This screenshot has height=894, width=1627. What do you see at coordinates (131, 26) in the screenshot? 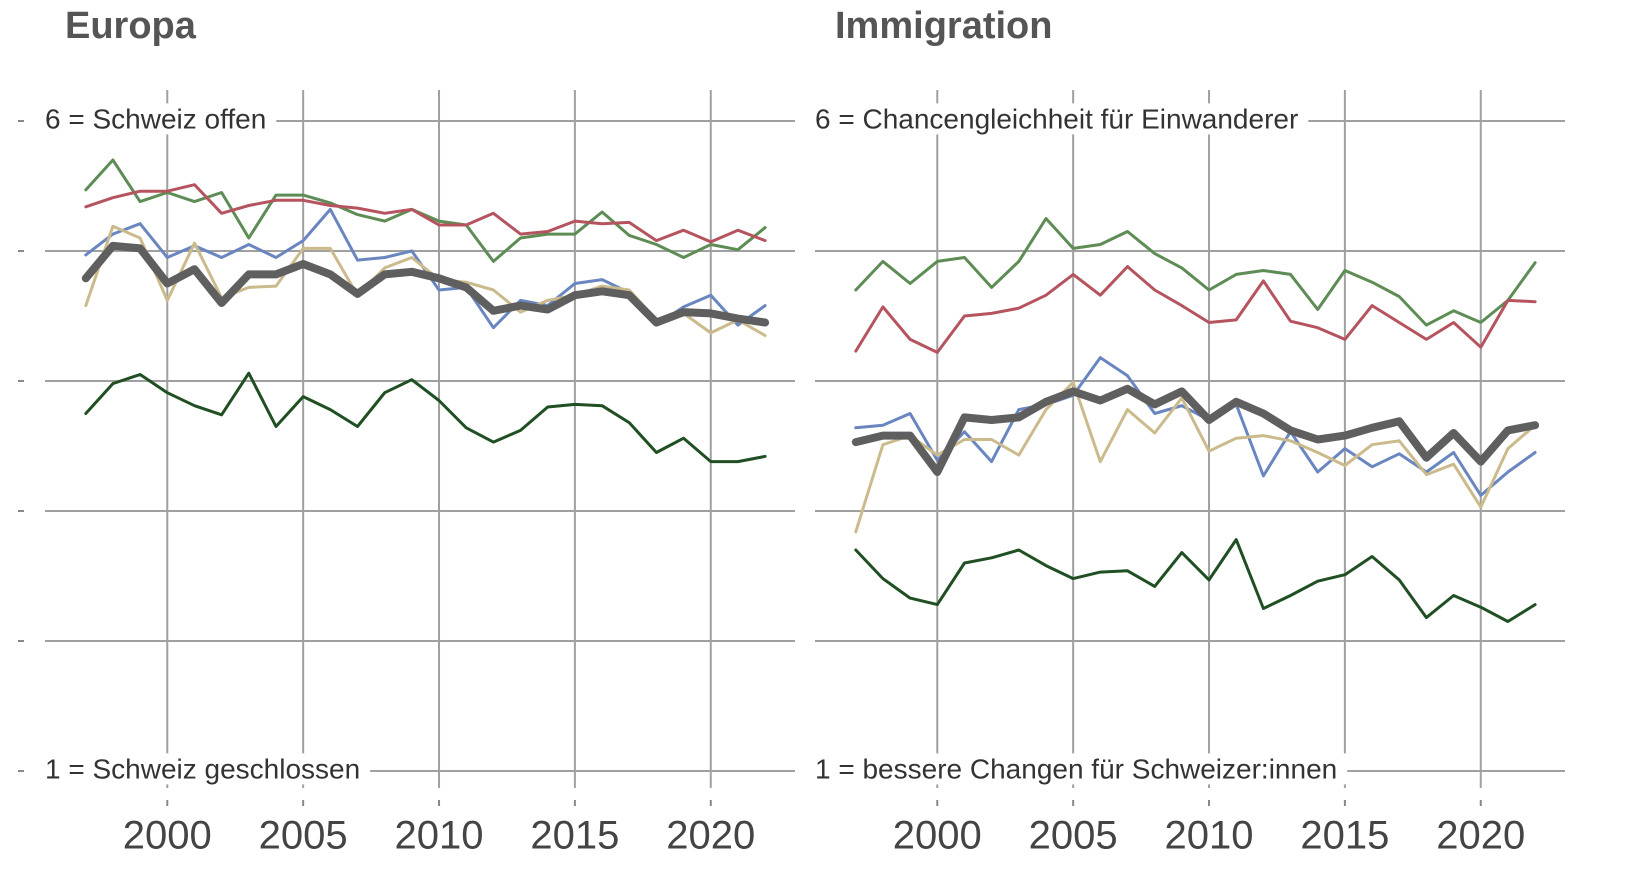
I see `chart-title: Europa` at bounding box center [131, 26].